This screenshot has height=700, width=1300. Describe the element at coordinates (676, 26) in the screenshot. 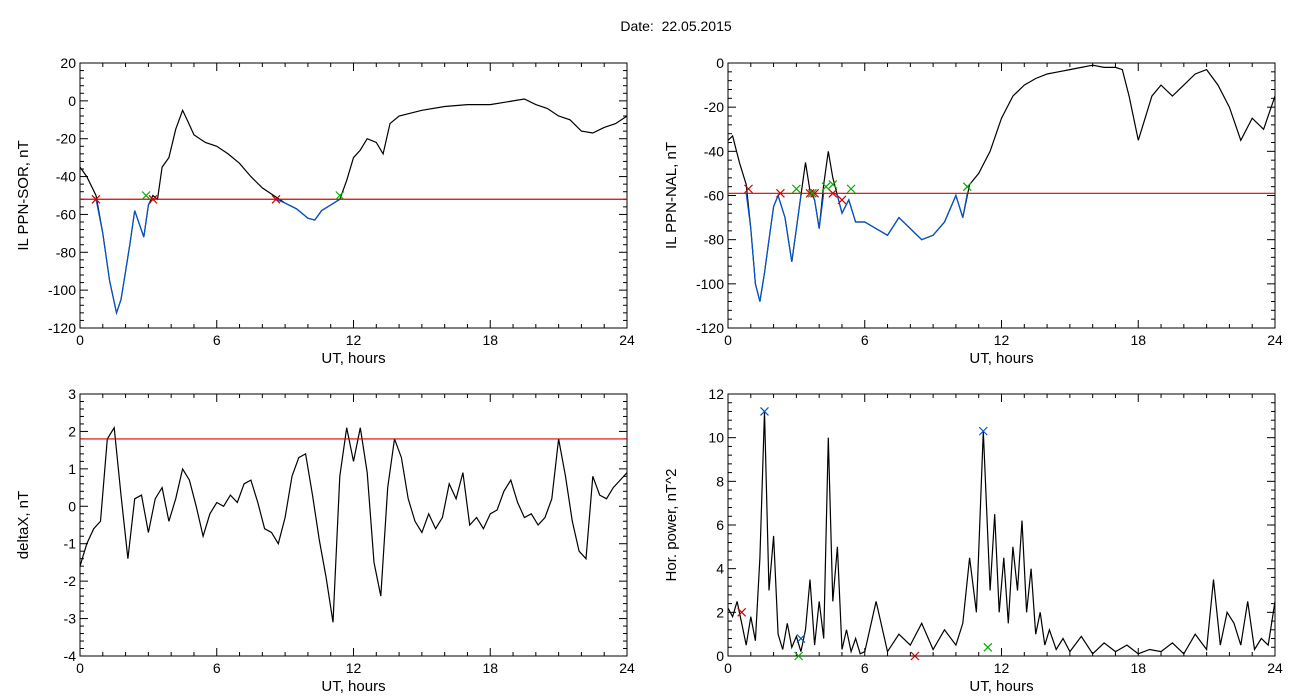

I see `chart-date-title: Date: 22.05.2015` at that location.